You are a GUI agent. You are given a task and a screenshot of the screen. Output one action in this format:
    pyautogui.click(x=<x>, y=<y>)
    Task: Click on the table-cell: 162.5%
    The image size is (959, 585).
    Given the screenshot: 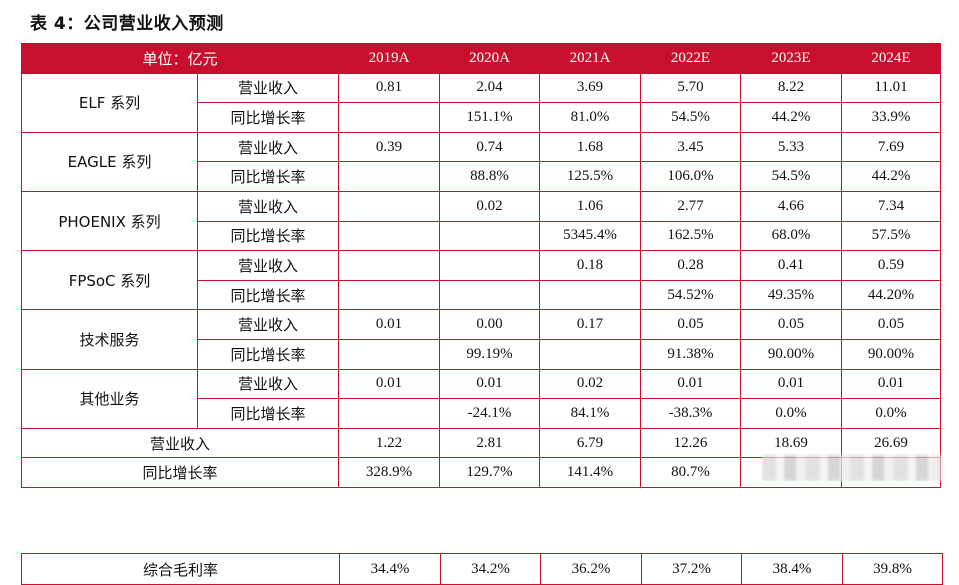 What is the action you would take?
    pyautogui.click(x=691, y=236)
    